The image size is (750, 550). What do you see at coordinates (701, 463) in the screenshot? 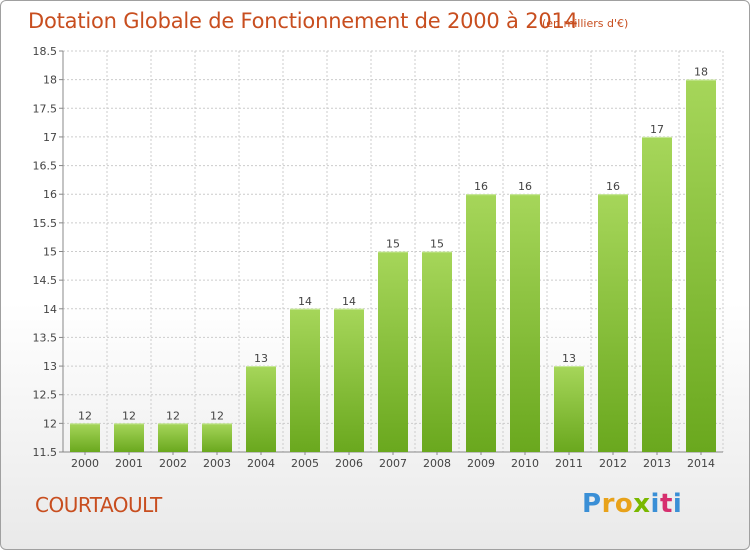
I see `x-tick-label: 2014` at bounding box center [701, 463].